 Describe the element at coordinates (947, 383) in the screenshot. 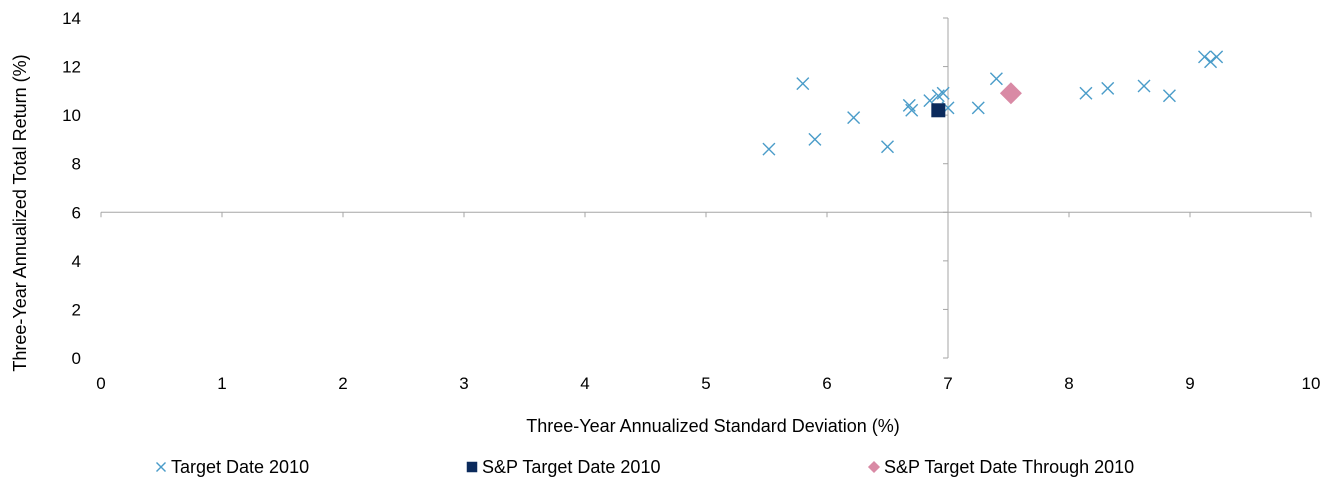

I see `x-tick-label: 7` at that location.